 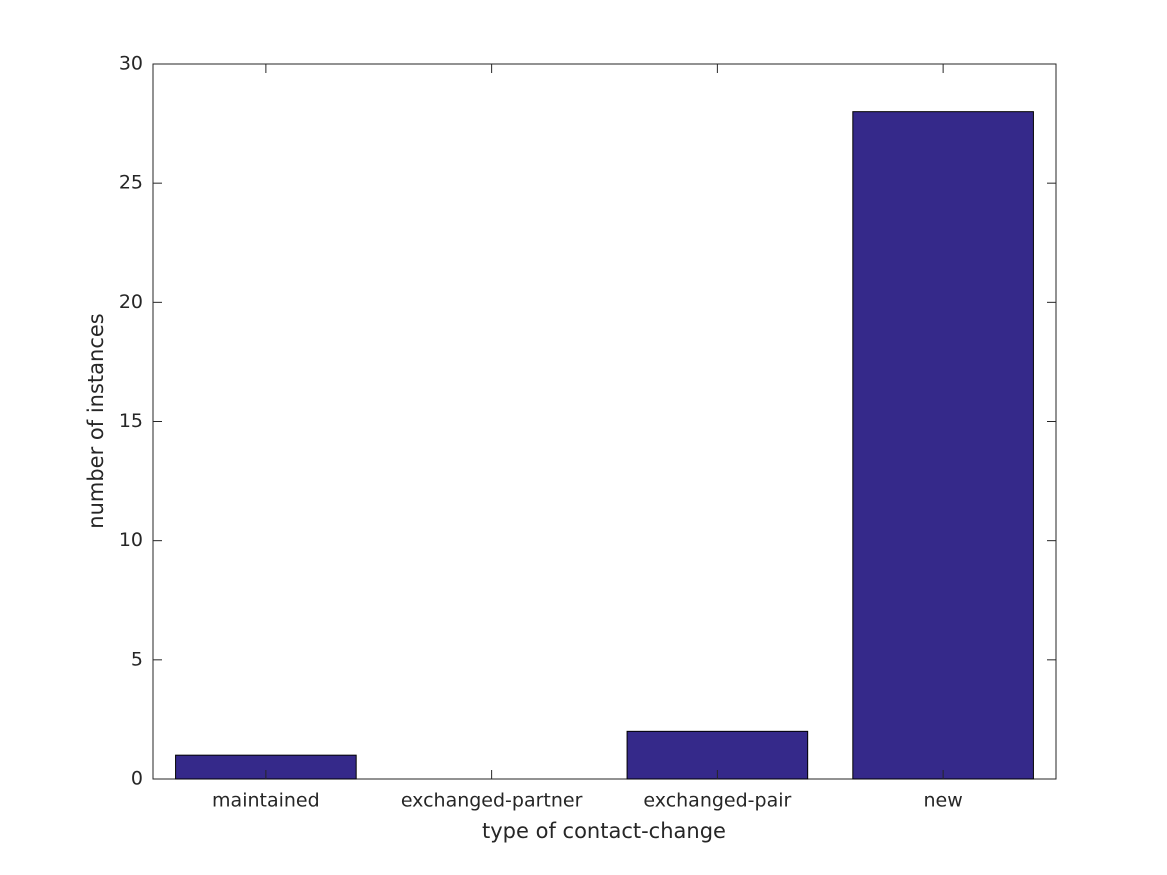 I want to click on y-axis-label: number of instances, so click(x=96, y=420).